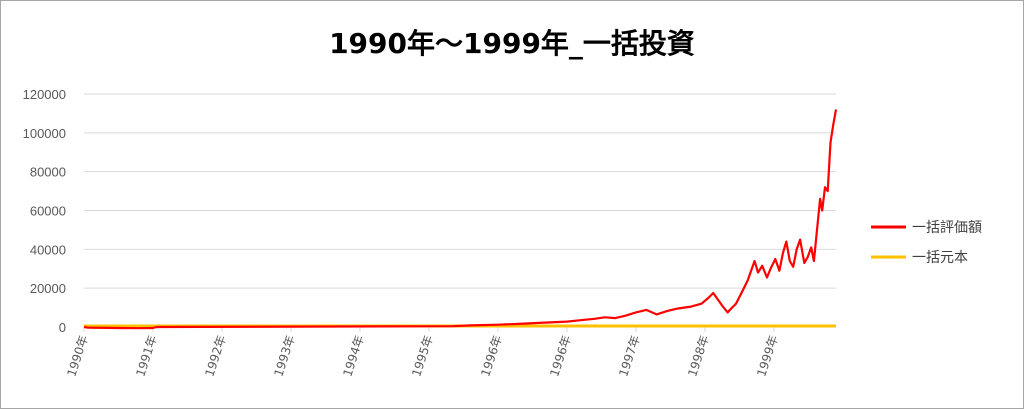 The height and width of the screenshot is (409, 1024). Describe the element at coordinates (698, 356) in the screenshot. I see `x-tick-label: 1998年` at that location.